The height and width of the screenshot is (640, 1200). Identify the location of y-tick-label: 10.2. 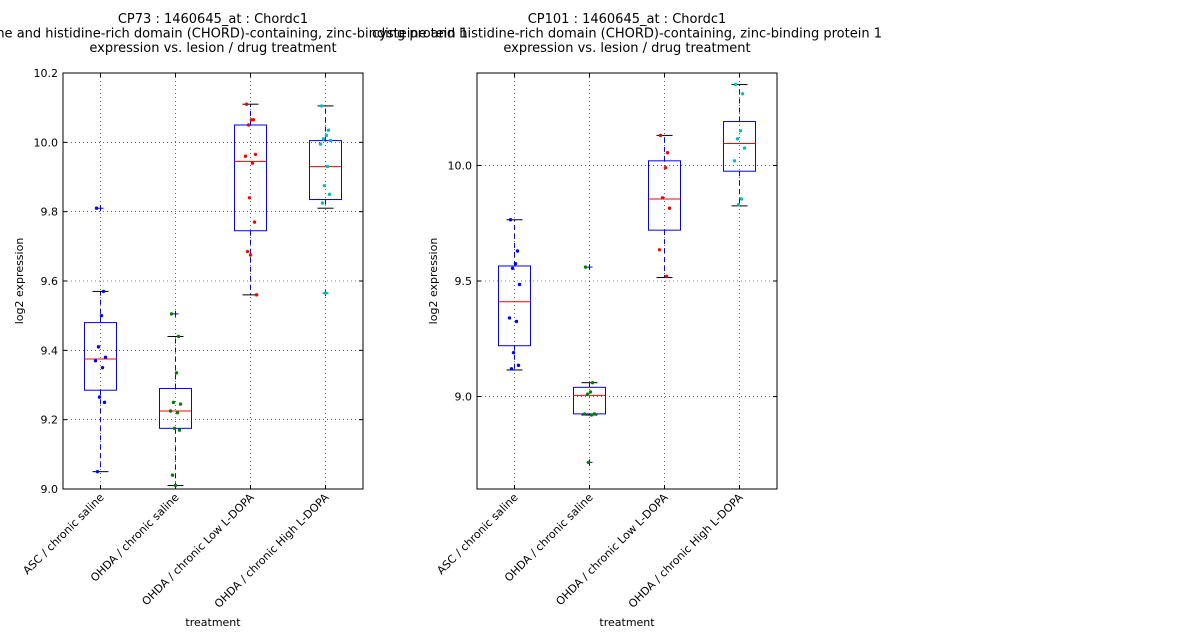
(46, 73).